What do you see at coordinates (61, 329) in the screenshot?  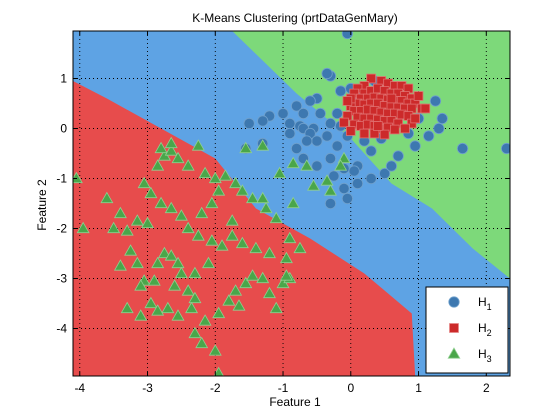 I see `y-tick-label: -4` at bounding box center [61, 329].